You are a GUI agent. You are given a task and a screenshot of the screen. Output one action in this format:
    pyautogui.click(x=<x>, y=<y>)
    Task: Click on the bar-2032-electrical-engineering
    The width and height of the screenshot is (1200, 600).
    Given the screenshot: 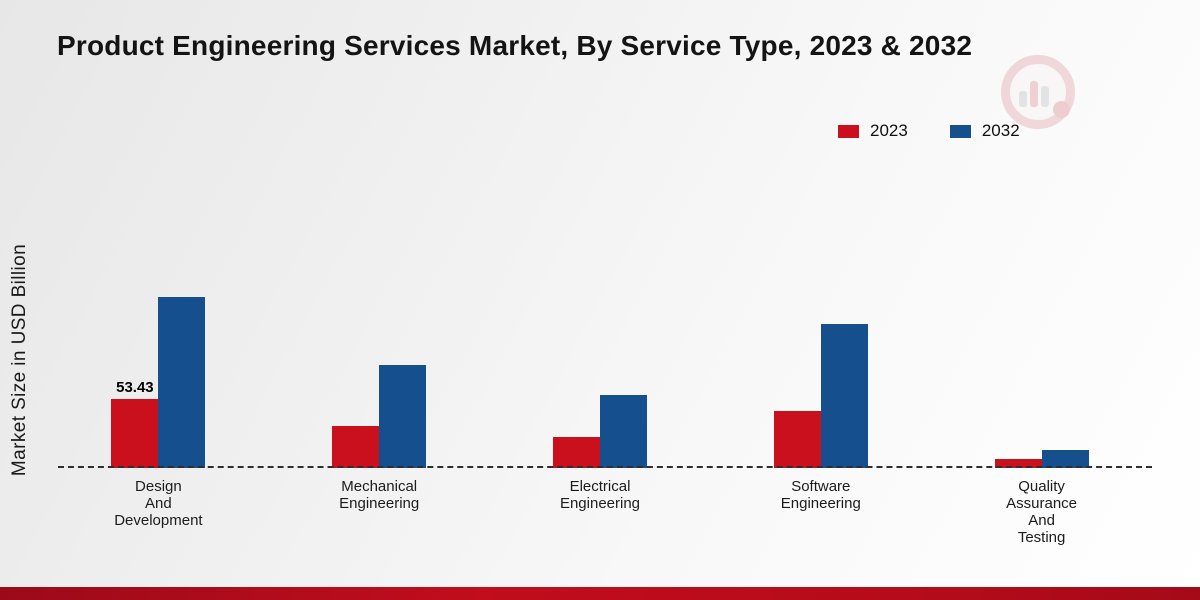 What is the action you would take?
    pyautogui.click(x=623, y=431)
    